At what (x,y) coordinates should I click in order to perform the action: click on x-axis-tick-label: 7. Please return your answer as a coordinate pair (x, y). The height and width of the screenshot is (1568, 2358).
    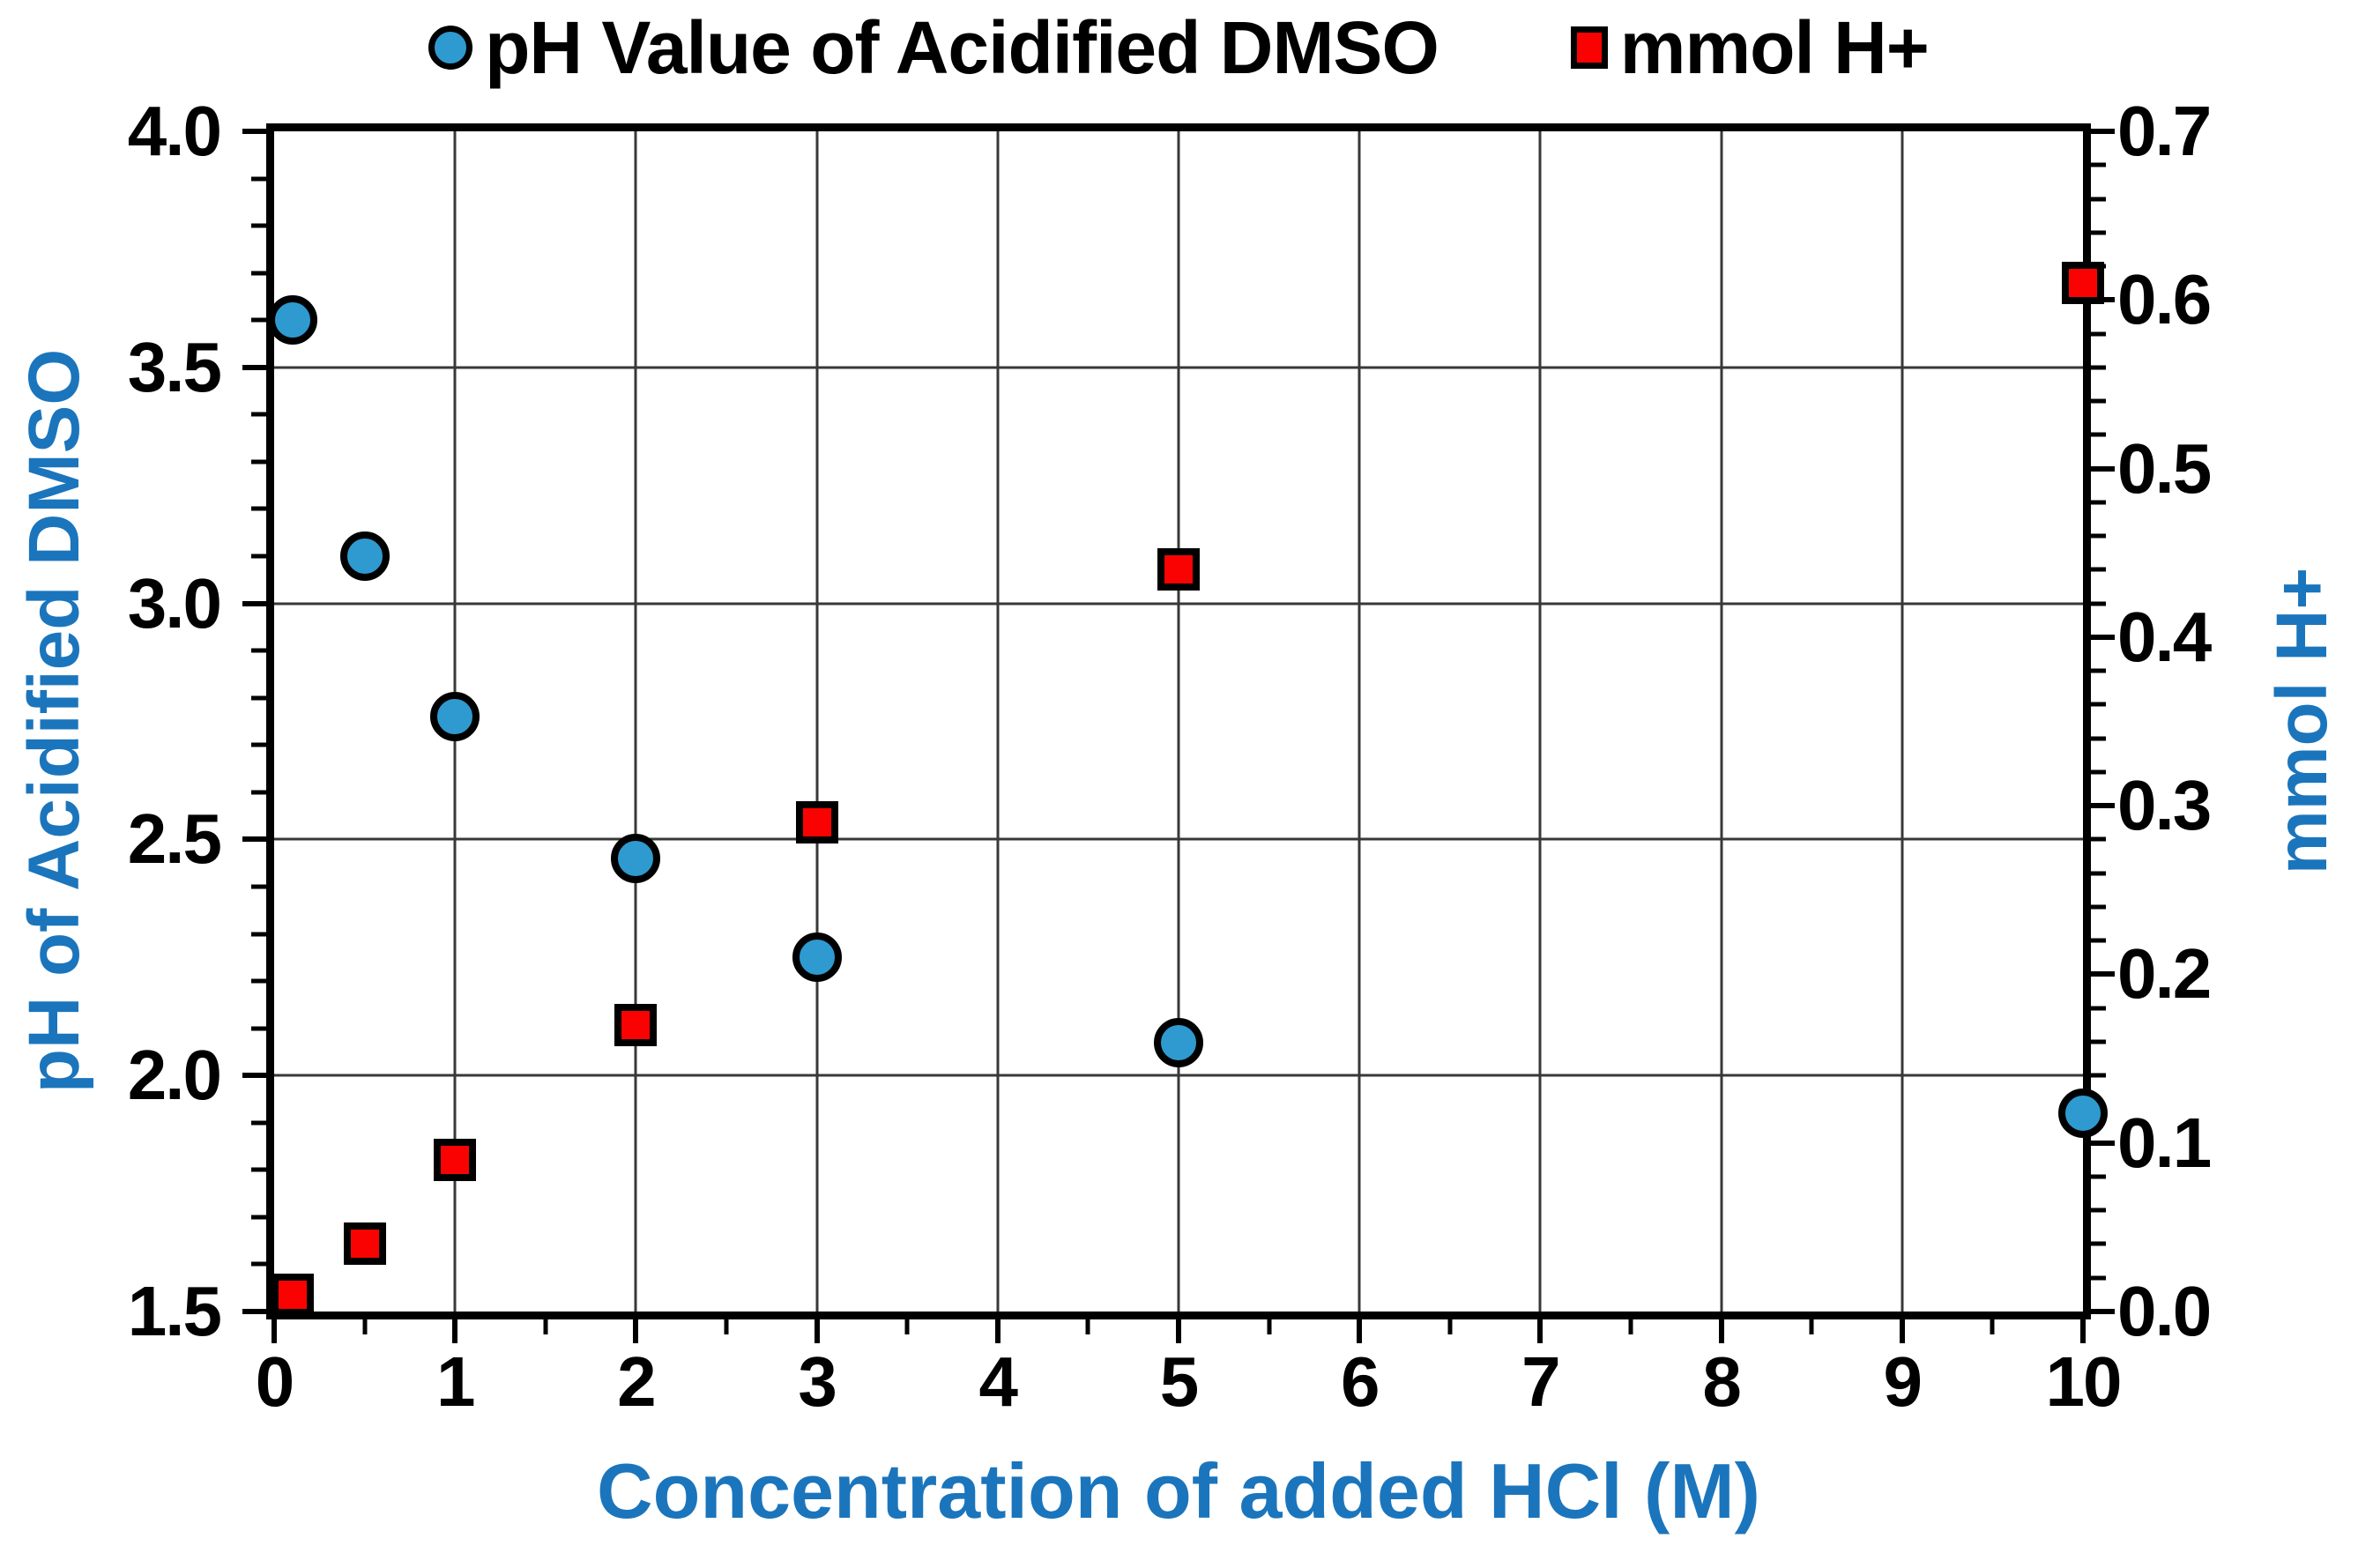
    Looking at the image, I should click on (1540, 1381).